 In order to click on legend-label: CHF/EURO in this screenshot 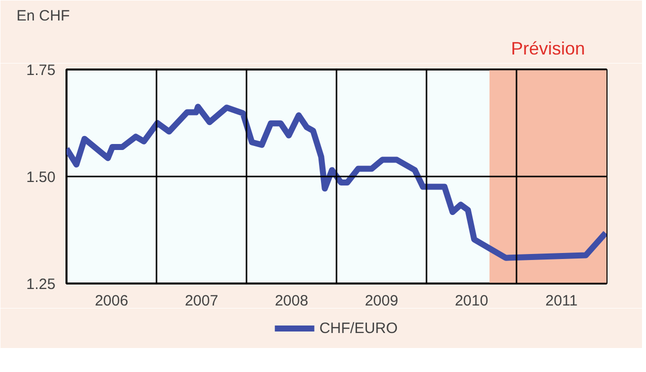, I will do `click(358, 328)`.